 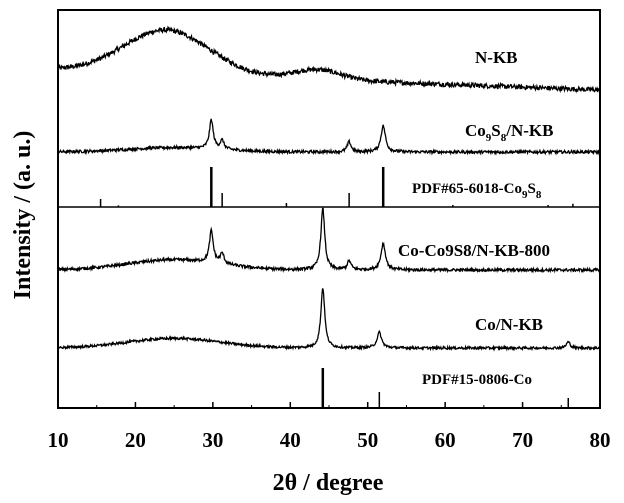 What do you see at coordinates (509, 324) in the screenshot?
I see `series-label-co-nkb: Co/N-KB` at bounding box center [509, 324].